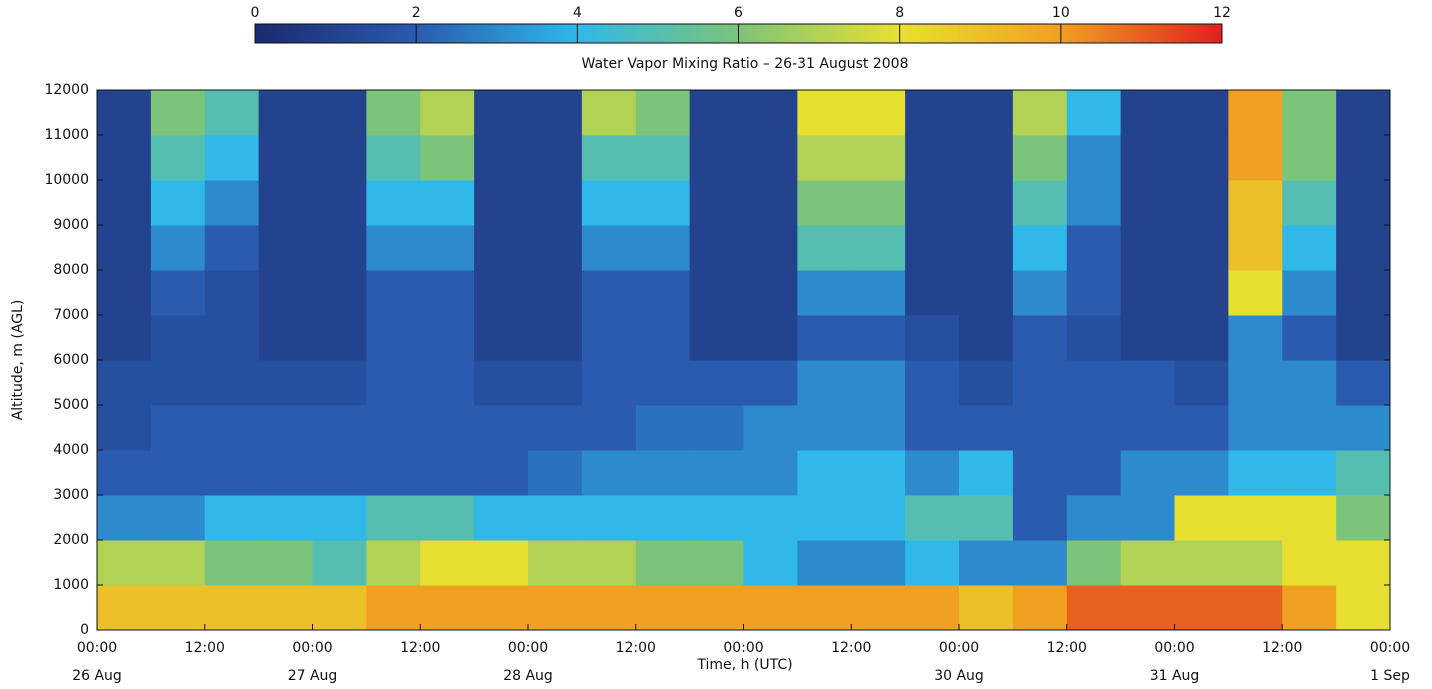 The image size is (1432, 689). Describe the element at coordinates (1222, 13) in the screenshot. I see `colorbar-tick-label: 12` at that location.